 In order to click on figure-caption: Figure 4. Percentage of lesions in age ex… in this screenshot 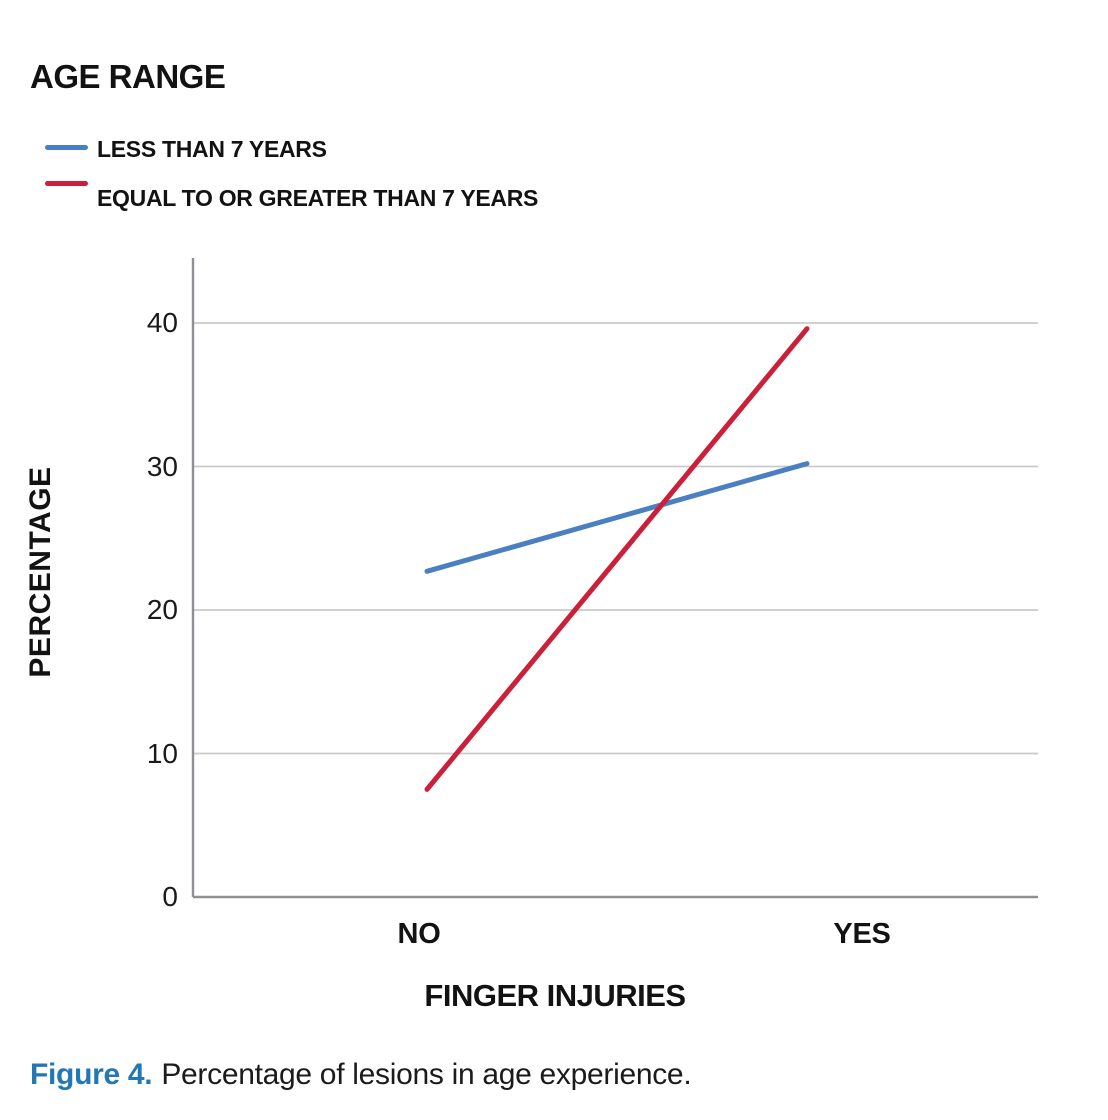, I will do `click(361, 1075)`.